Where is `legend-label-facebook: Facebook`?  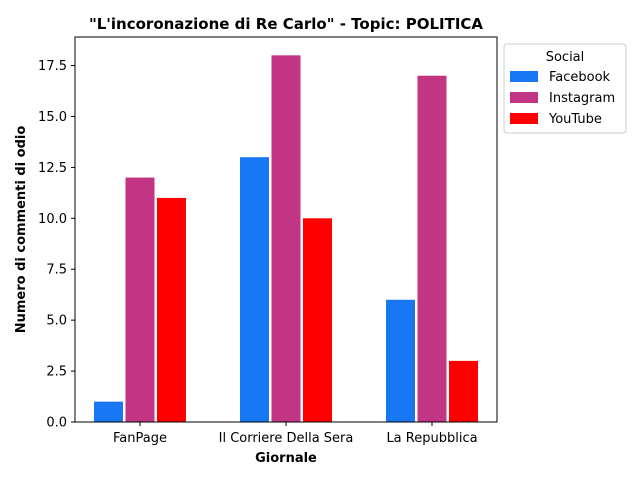
legend-label-facebook: Facebook is located at coordinates (580, 77).